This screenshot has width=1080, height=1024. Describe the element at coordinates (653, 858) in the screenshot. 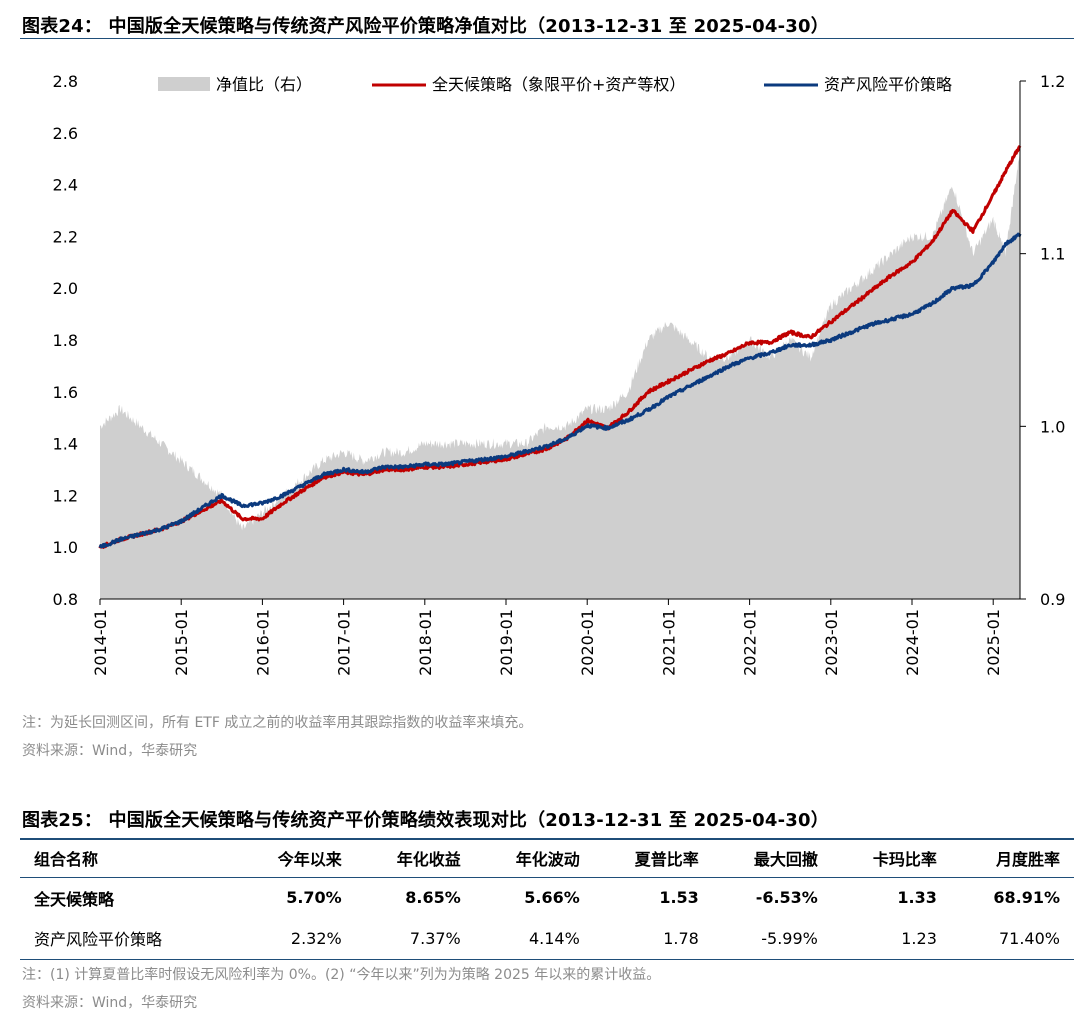

I see `col-header: 夏普比率` at that location.